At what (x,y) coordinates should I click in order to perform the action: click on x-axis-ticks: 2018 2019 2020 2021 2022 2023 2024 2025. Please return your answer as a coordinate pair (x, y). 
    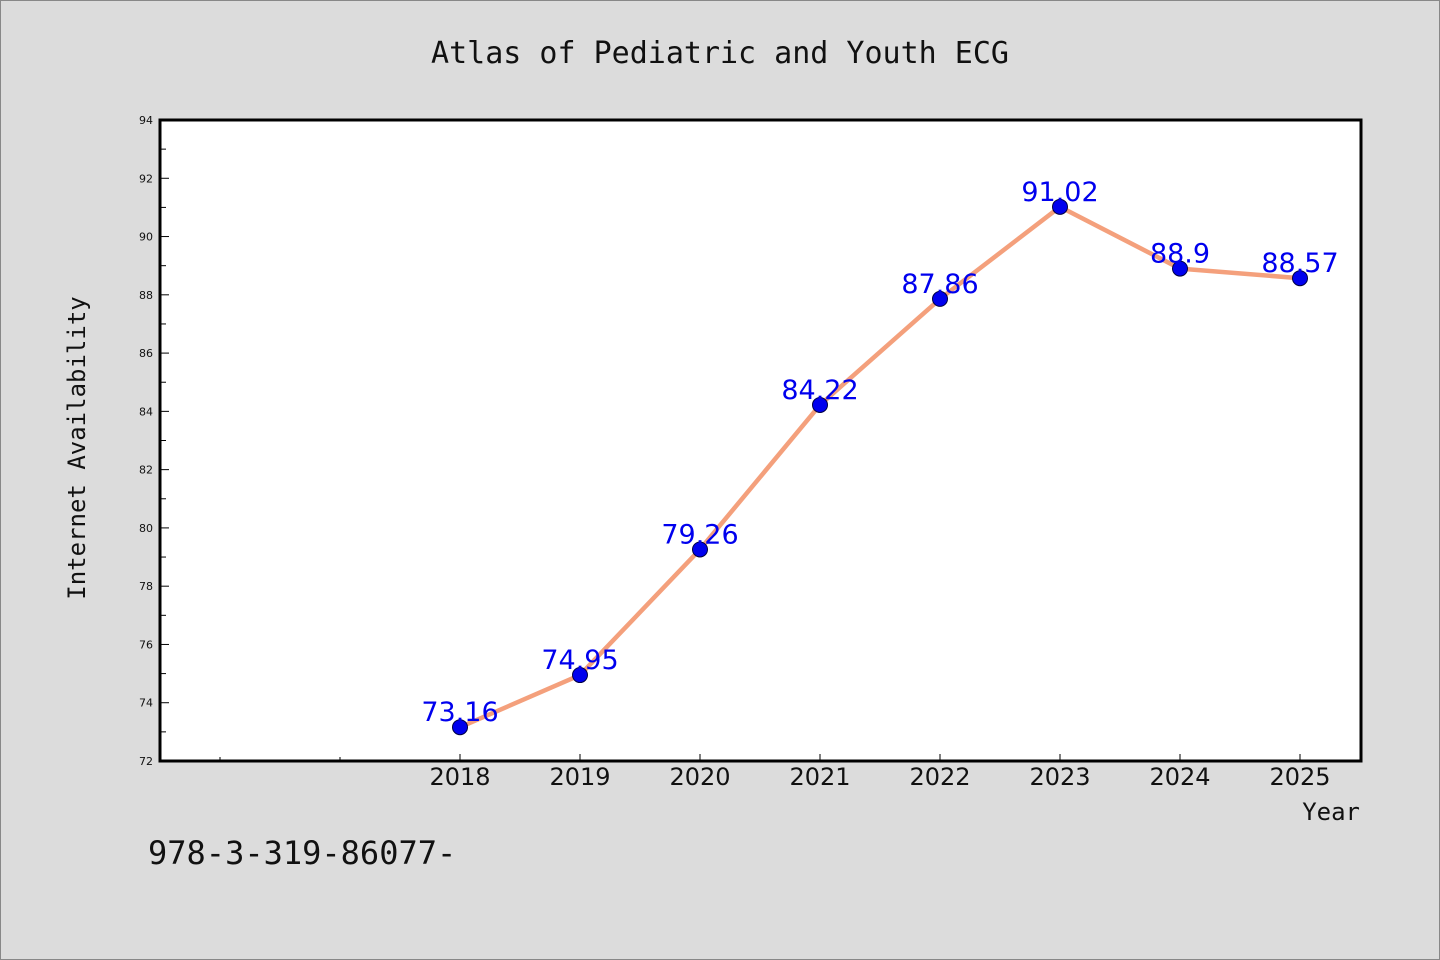
    Looking at the image, I should click on (775, 772).